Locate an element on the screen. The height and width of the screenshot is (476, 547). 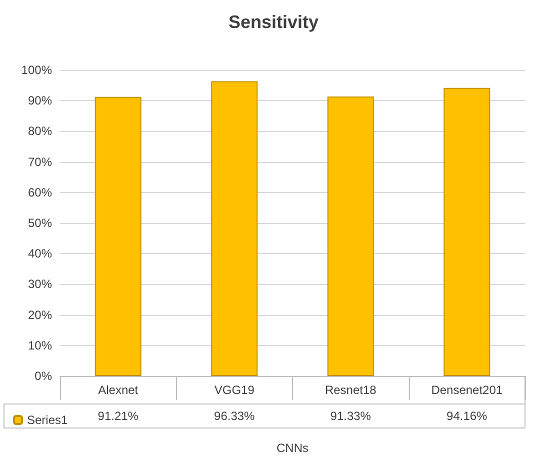
x-tick-label: Resnet18 is located at coordinates (350, 390).